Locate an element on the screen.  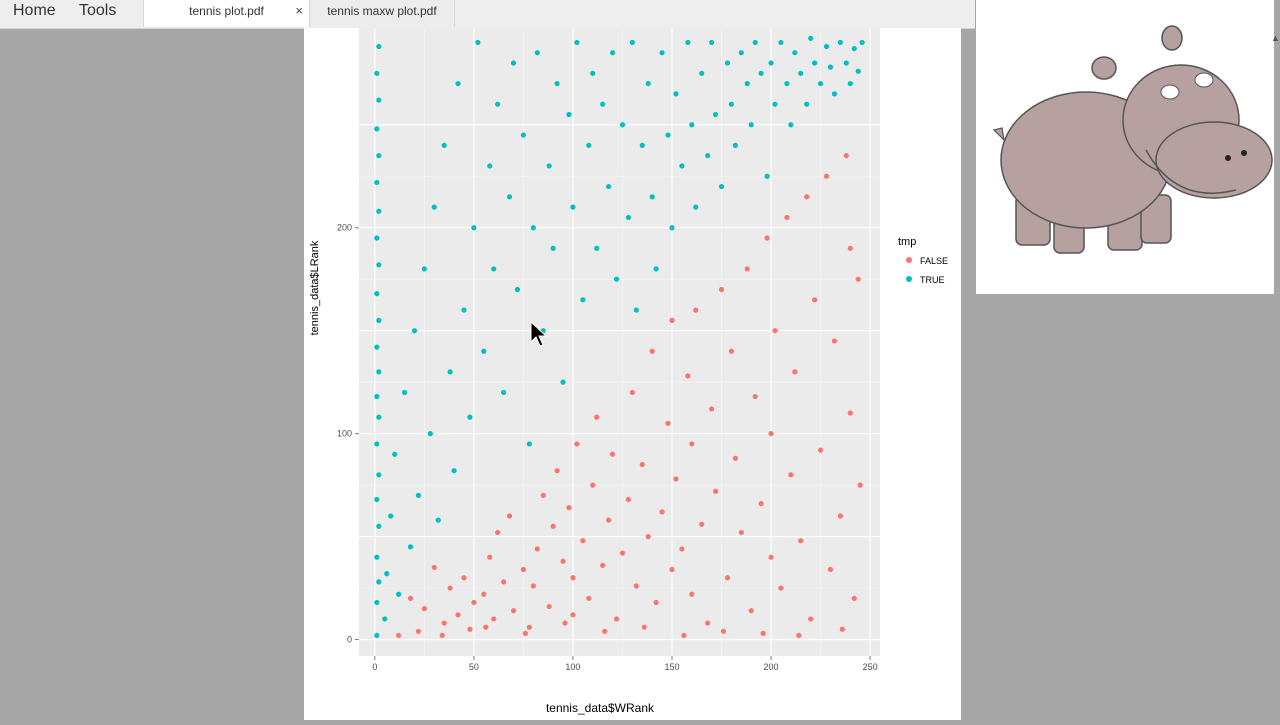
tab-tennis-plot: tennis plot.pdf × is located at coordinates (226, 13).